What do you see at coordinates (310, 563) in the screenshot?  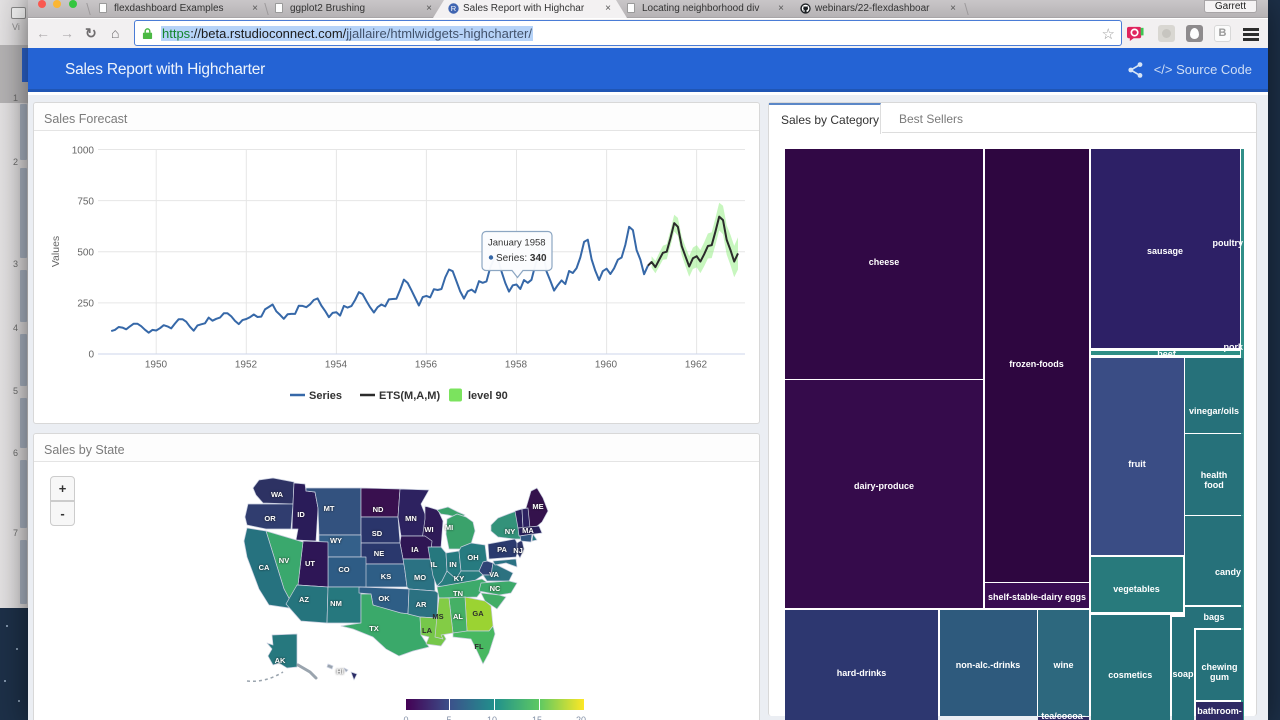 I see `svg-text: UT` at bounding box center [310, 563].